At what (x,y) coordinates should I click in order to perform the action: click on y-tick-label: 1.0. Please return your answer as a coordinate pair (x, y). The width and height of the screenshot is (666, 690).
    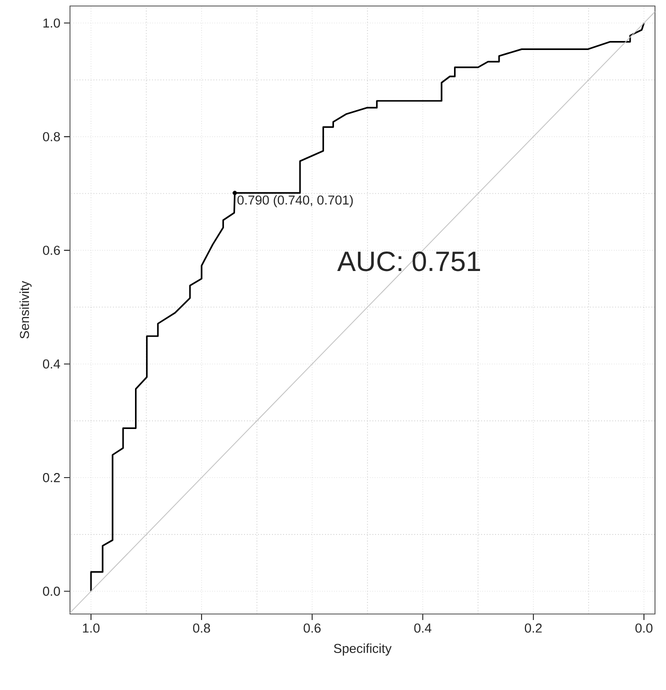
    Looking at the image, I should click on (51, 23).